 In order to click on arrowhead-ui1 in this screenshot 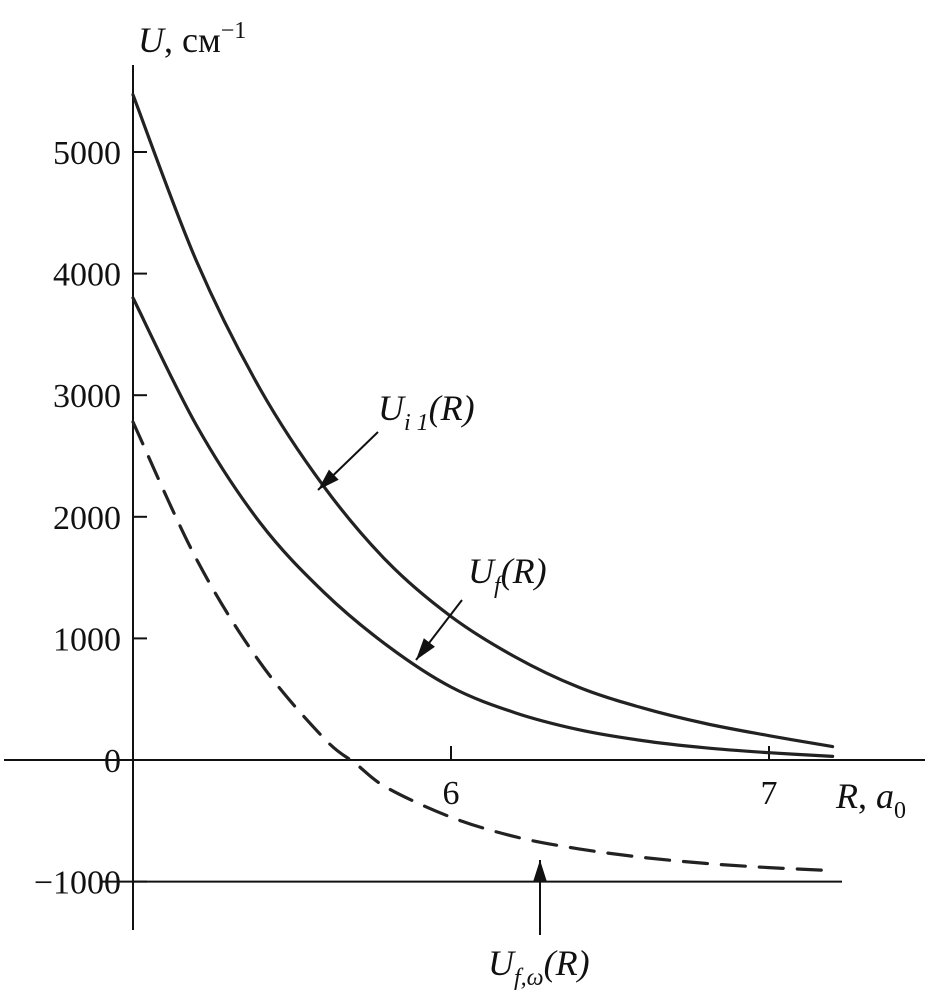, I will do `click(328, 479)`.